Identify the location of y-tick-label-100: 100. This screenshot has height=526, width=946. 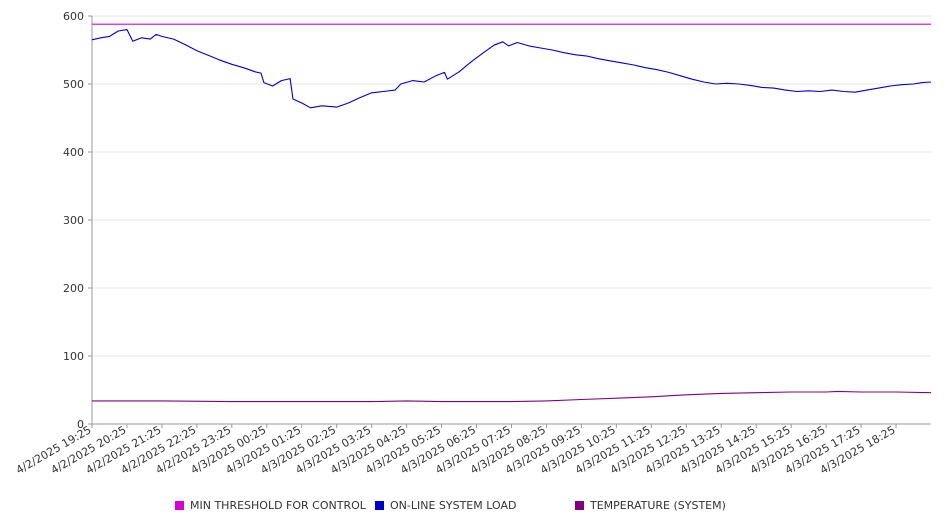
(73, 356).